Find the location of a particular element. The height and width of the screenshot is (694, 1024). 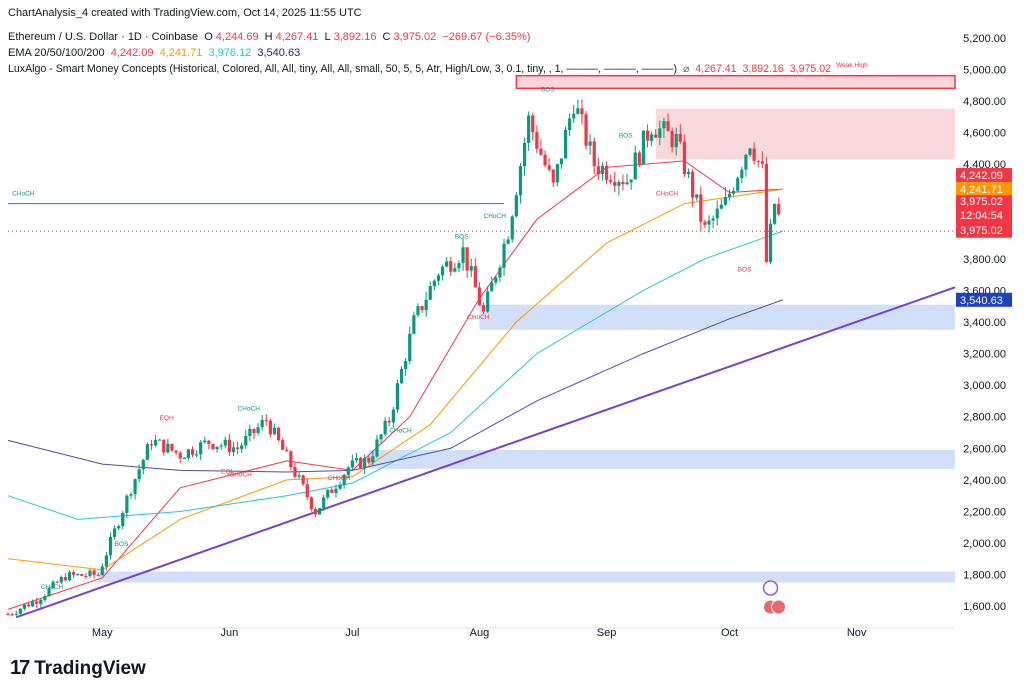

price-tag: 3,540.63 is located at coordinates (984, 299).